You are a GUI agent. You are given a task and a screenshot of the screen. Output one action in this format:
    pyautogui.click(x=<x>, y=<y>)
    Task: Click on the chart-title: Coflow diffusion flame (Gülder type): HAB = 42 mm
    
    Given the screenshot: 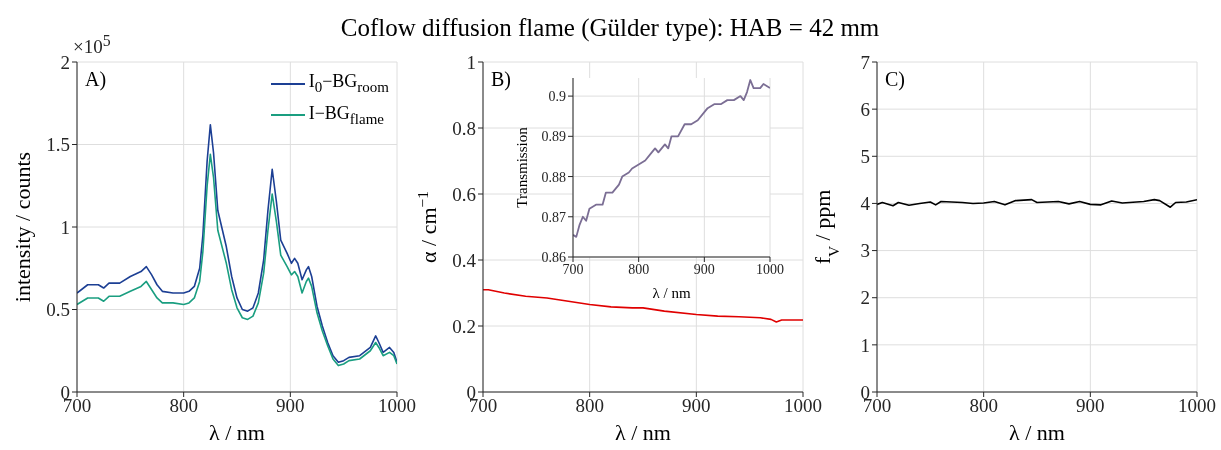 What is the action you would take?
    pyautogui.click(x=610, y=28)
    